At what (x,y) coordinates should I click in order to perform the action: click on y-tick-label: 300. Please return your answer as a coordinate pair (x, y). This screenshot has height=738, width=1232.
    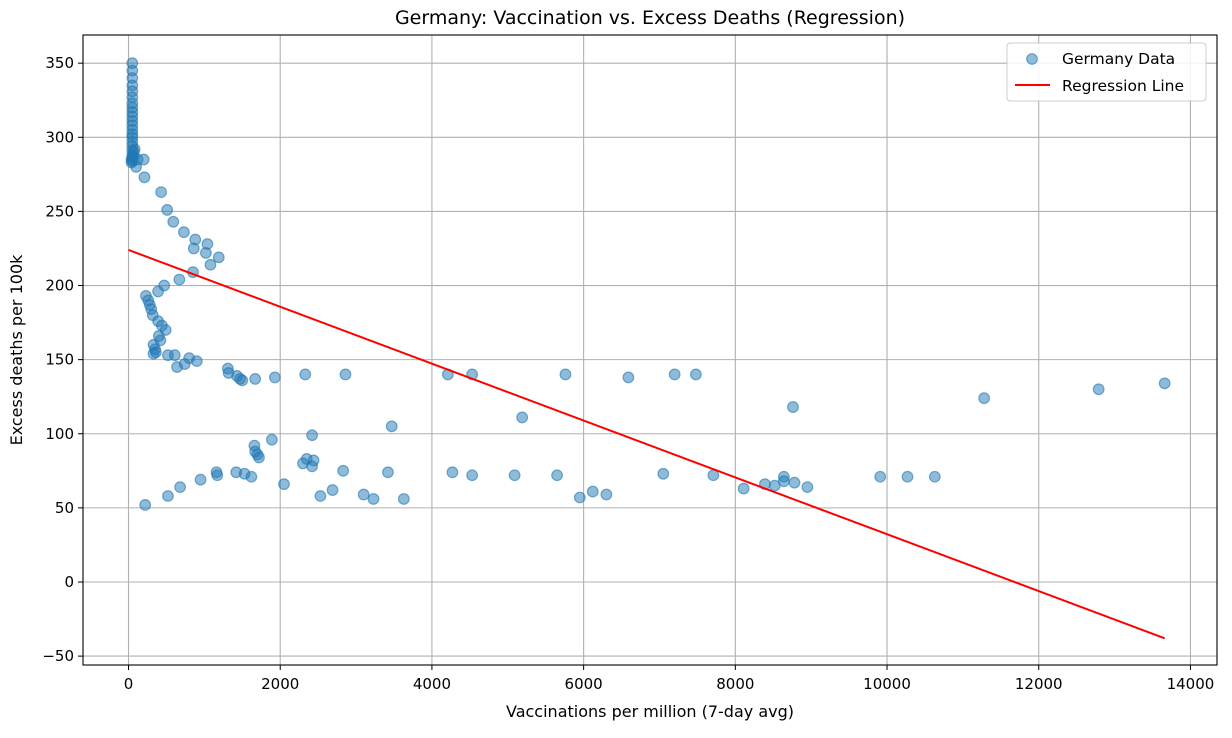
    Looking at the image, I should click on (59, 137).